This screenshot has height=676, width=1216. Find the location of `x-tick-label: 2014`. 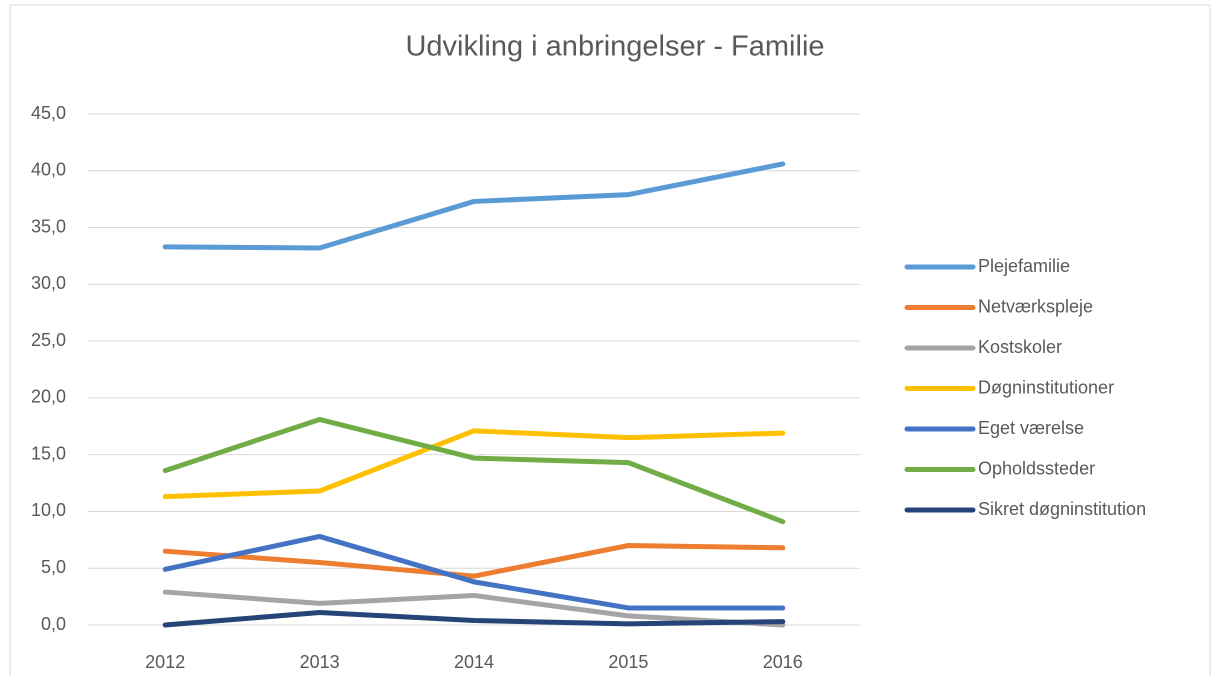

x-tick-label: 2014 is located at coordinates (474, 662).